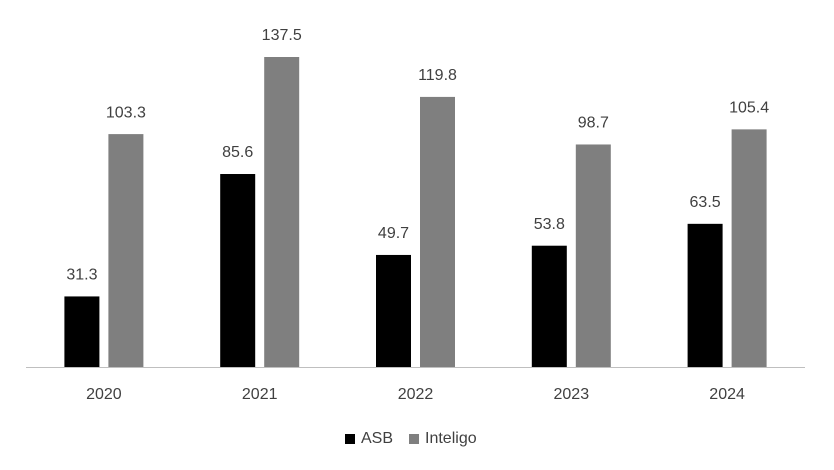 This screenshot has width=834, height=470. Describe the element at coordinates (549, 224) in the screenshot. I see `data-label: 53.8` at that location.